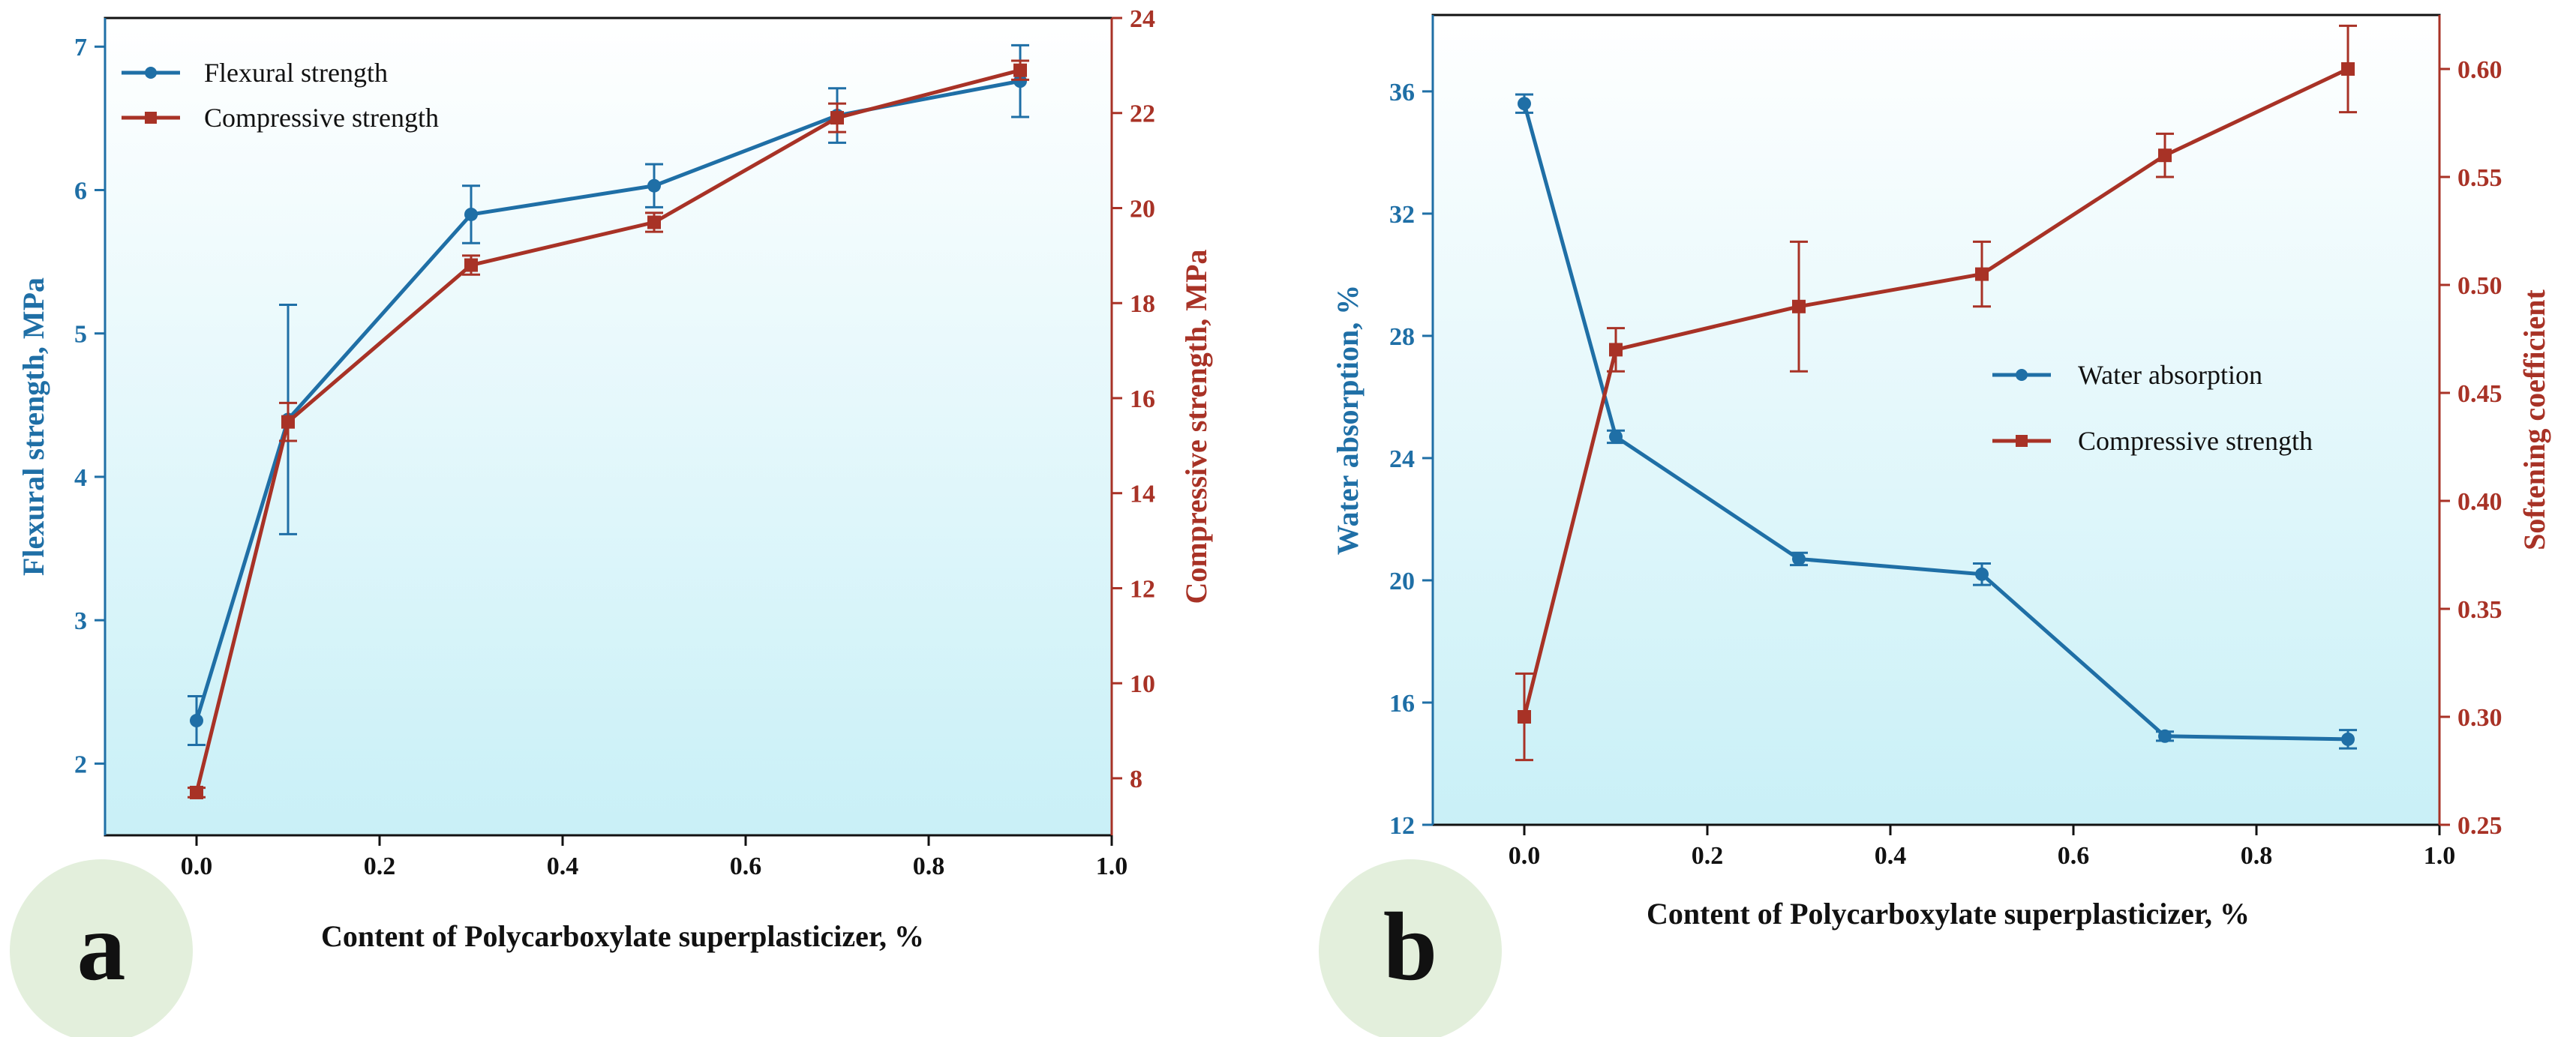 The width and height of the screenshot is (2576, 1037). I want to click on left-tick-label: 28, so click(1402, 337).